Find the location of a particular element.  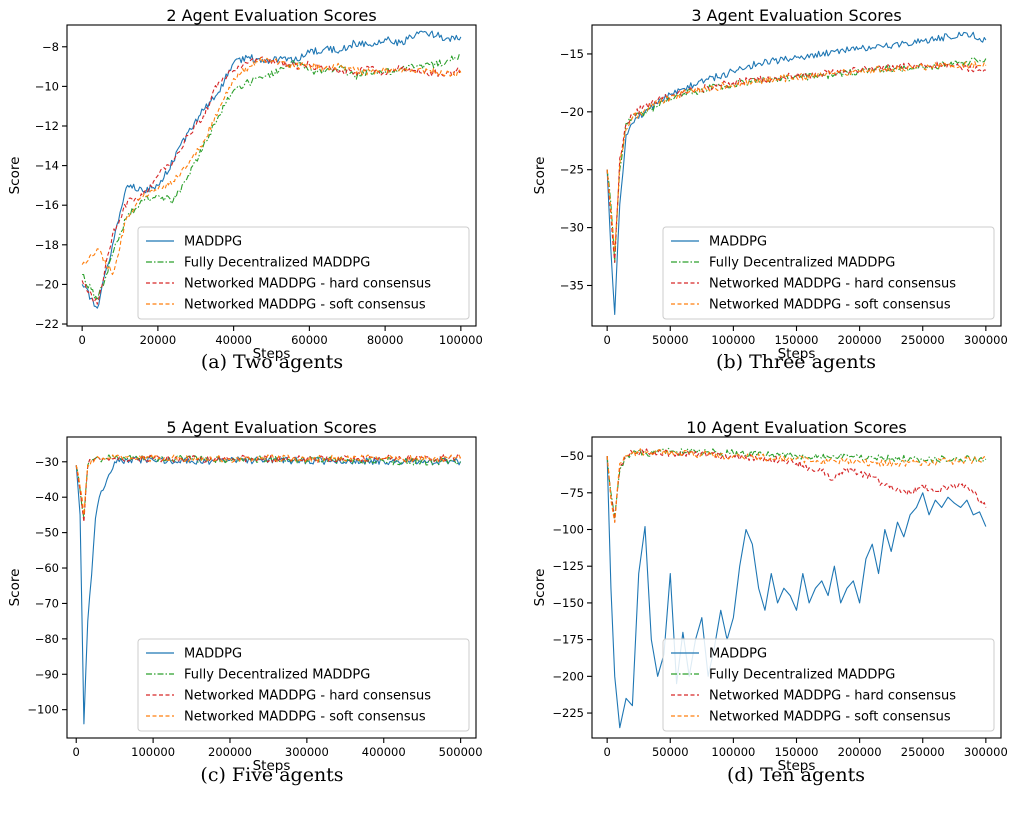

x-tick-label: 60000 is located at coordinates (309, 340).